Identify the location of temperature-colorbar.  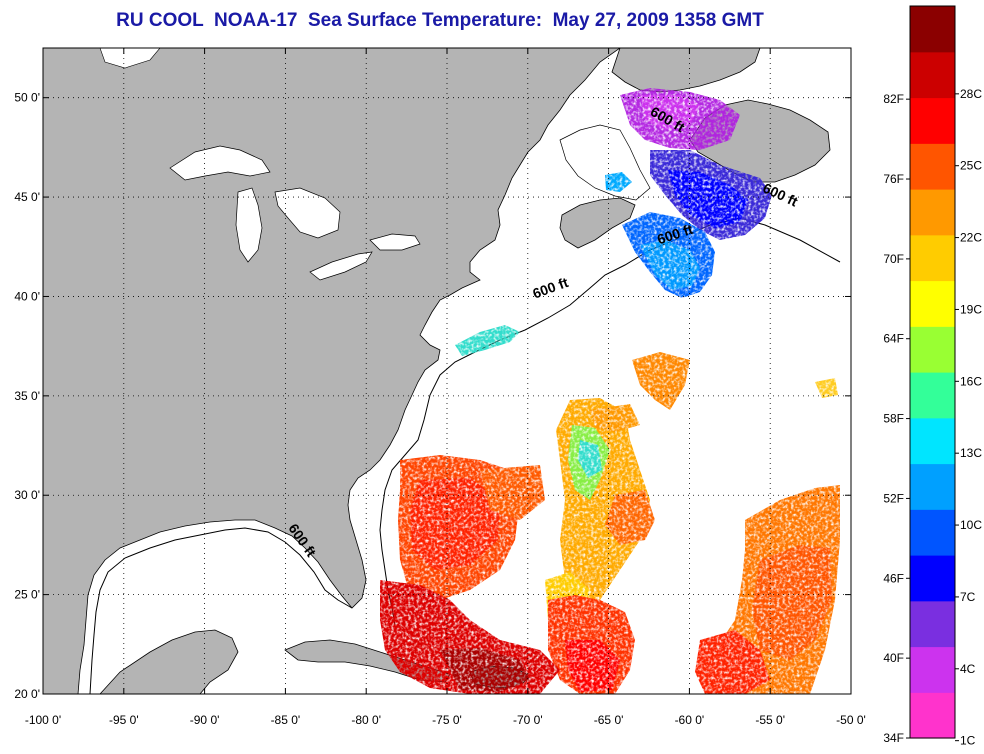
(932, 372).